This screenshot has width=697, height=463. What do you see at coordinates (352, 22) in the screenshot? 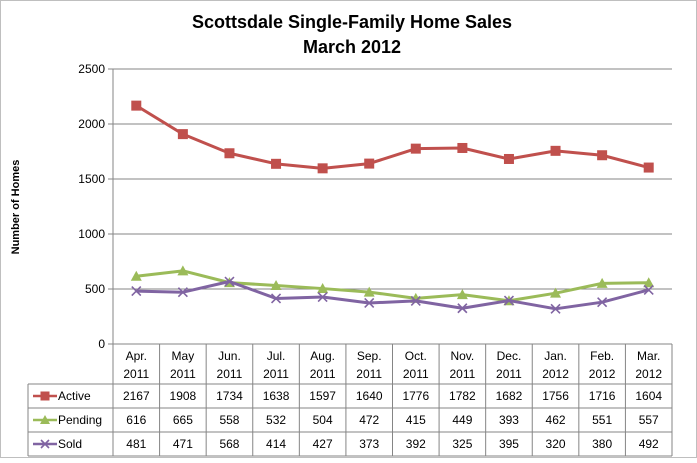
I see `chart-title-line-1: Scottsdale Single-Family Home Sales` at bounding box center [352, 22].